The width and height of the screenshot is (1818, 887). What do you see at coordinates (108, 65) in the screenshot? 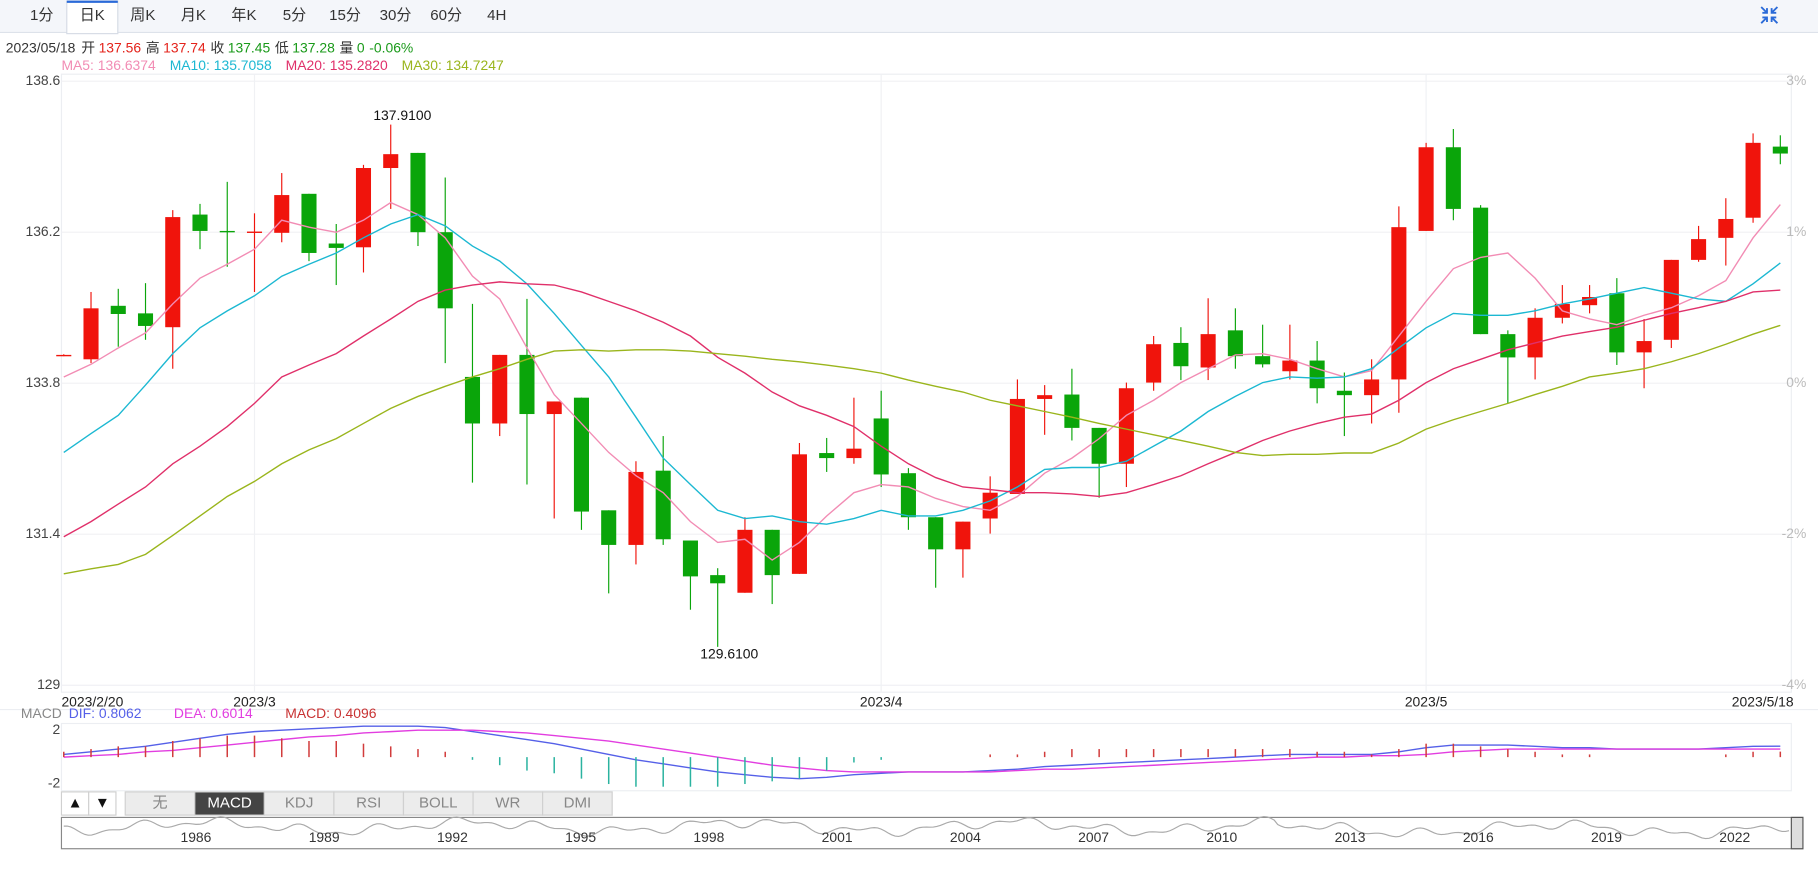
I see `legend-entry: MA5: 136.6374` at bounding box center [108, 65].